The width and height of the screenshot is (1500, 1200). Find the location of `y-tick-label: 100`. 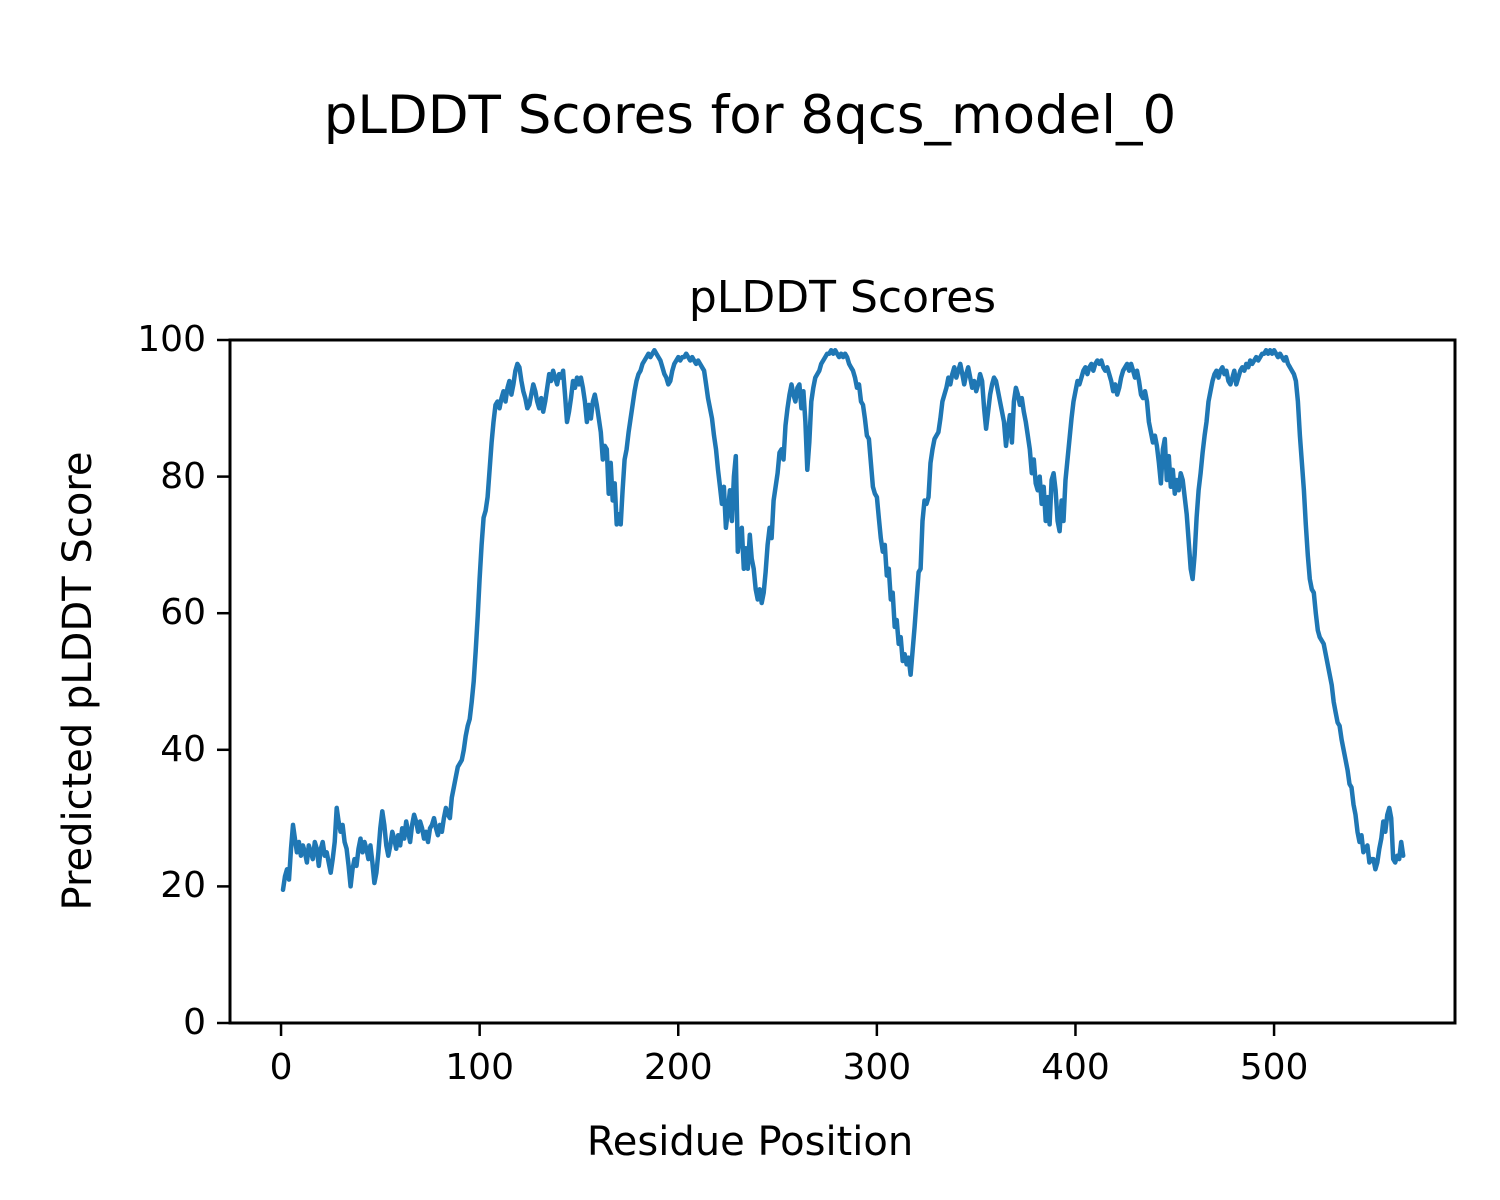

y-tick-label: 100 is located at coordinates (171, 339).